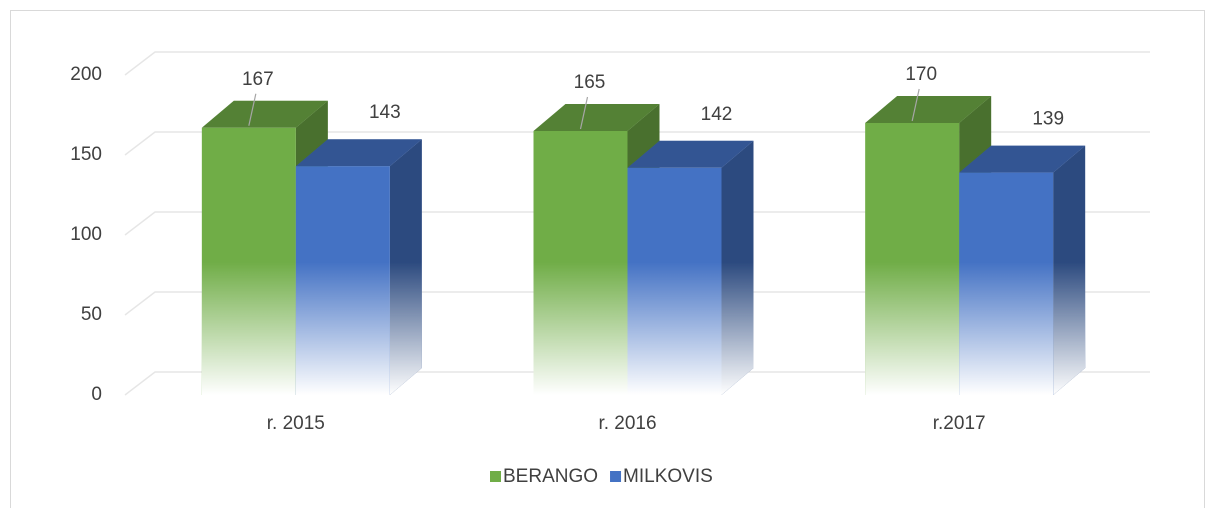  Describe the element at coordinates (668, 476) in the screenshot. I see `legend-label: MILKOVIS` at that location.